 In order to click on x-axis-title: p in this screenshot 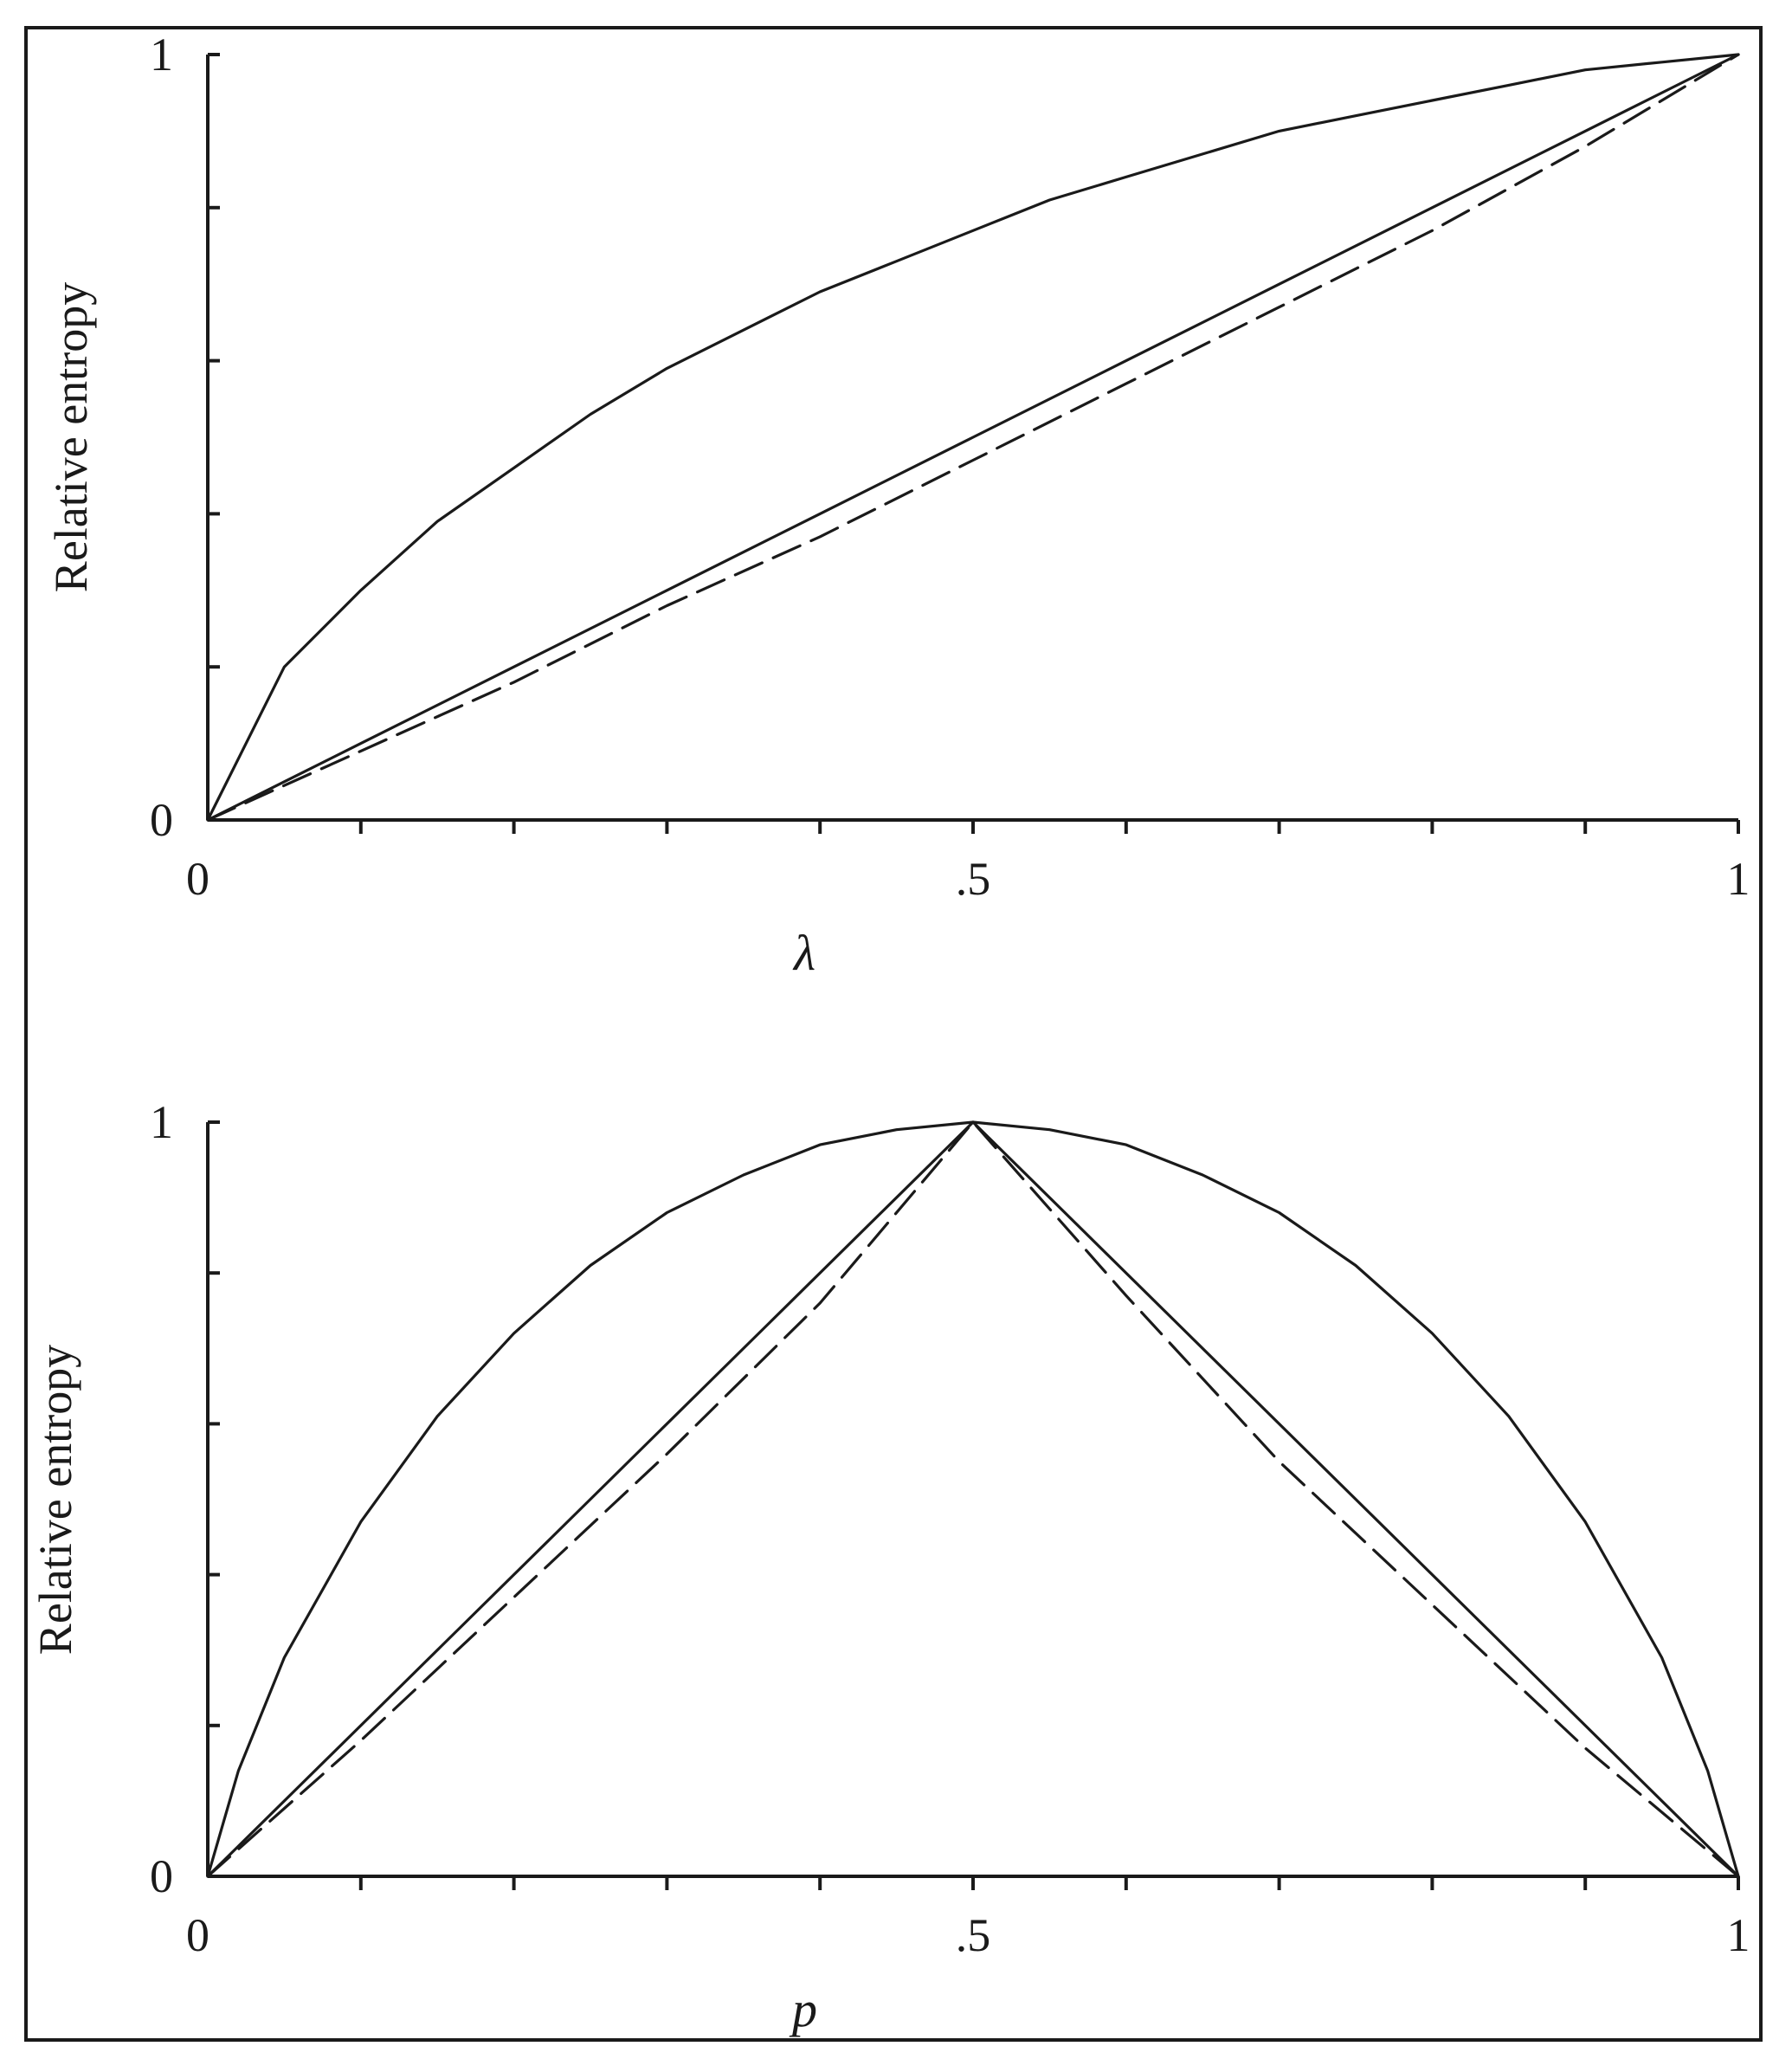, I will do `click(803, 2009)`.